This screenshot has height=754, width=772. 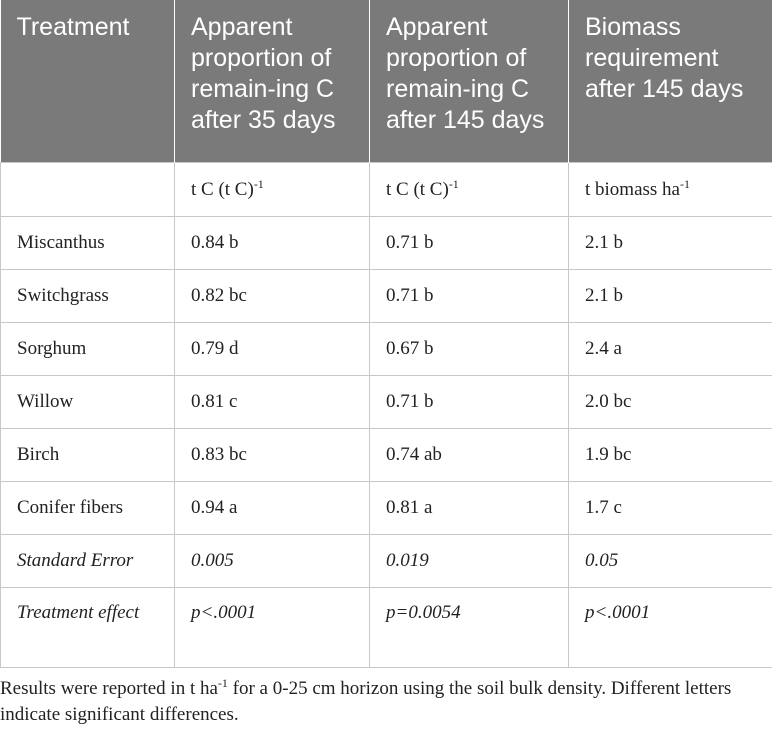 I want to click on table-row: Willow 0.81 c 0.71 b 2.0 bc, so click(x=386, y=401).